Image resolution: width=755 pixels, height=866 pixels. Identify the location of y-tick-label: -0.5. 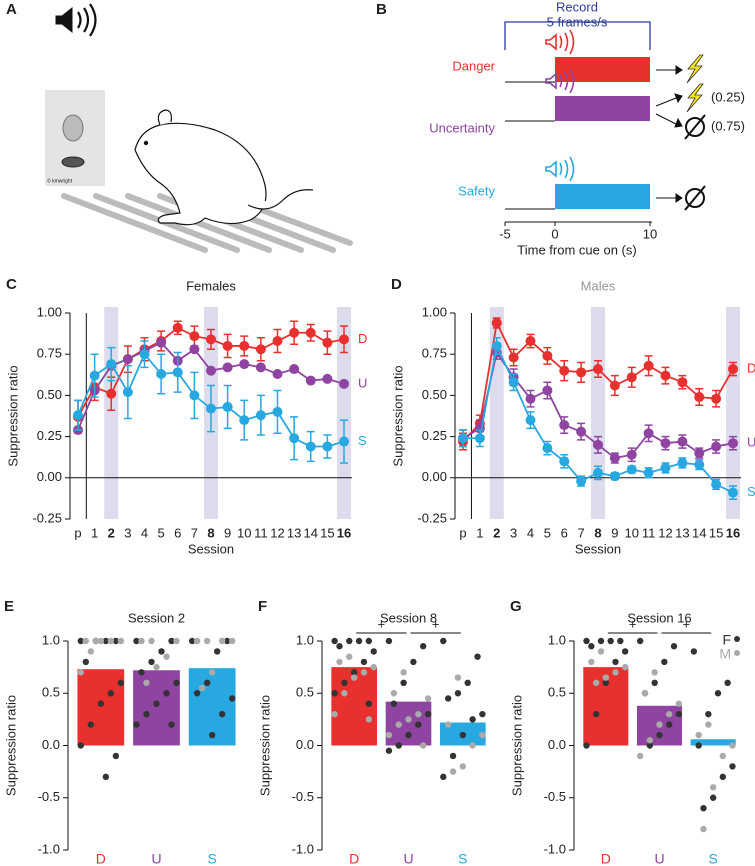
(303, 796).